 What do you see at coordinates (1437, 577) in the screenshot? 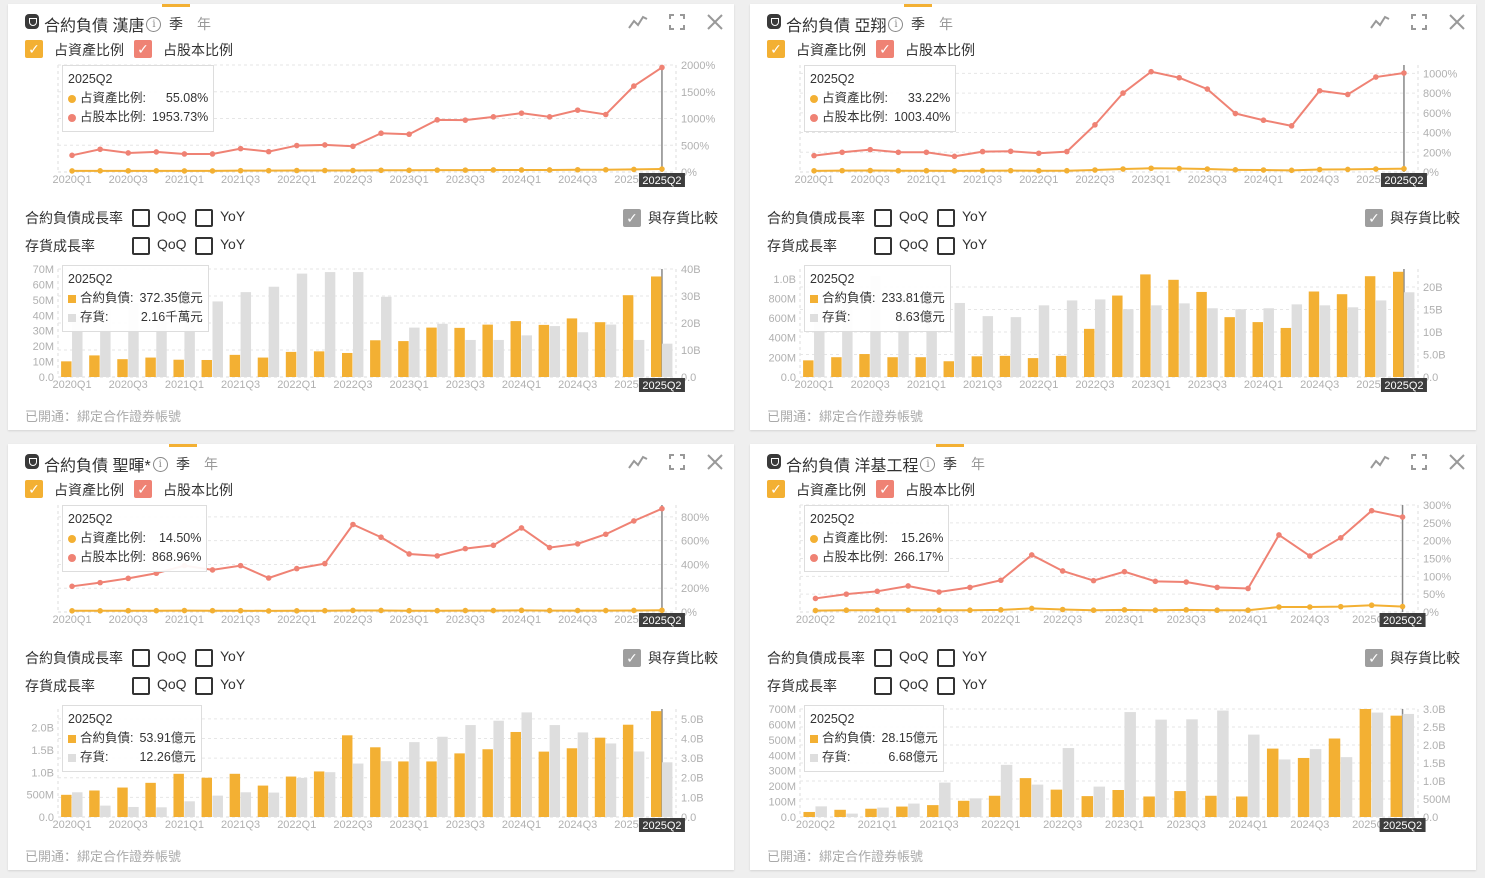
I see `y-right-tick-label: 100%` at bounding box center [1437, 577].